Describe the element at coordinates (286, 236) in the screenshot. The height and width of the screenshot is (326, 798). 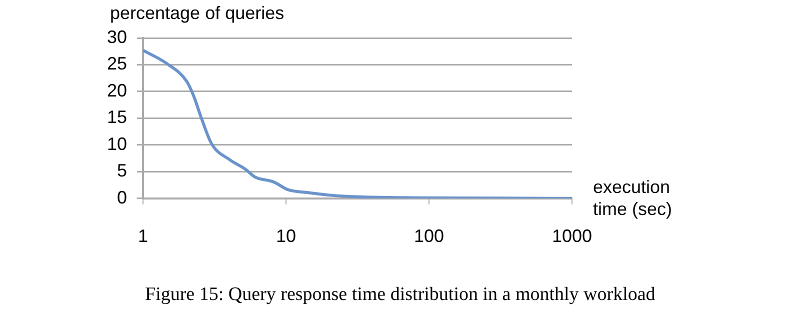
I see `x-tick-label: 10` at that location.